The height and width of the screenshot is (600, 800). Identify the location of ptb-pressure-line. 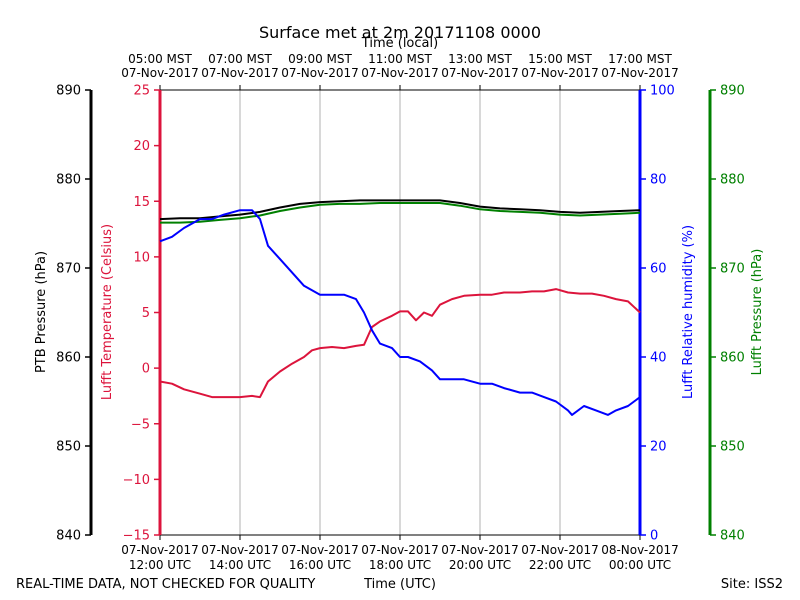
(400, 210).